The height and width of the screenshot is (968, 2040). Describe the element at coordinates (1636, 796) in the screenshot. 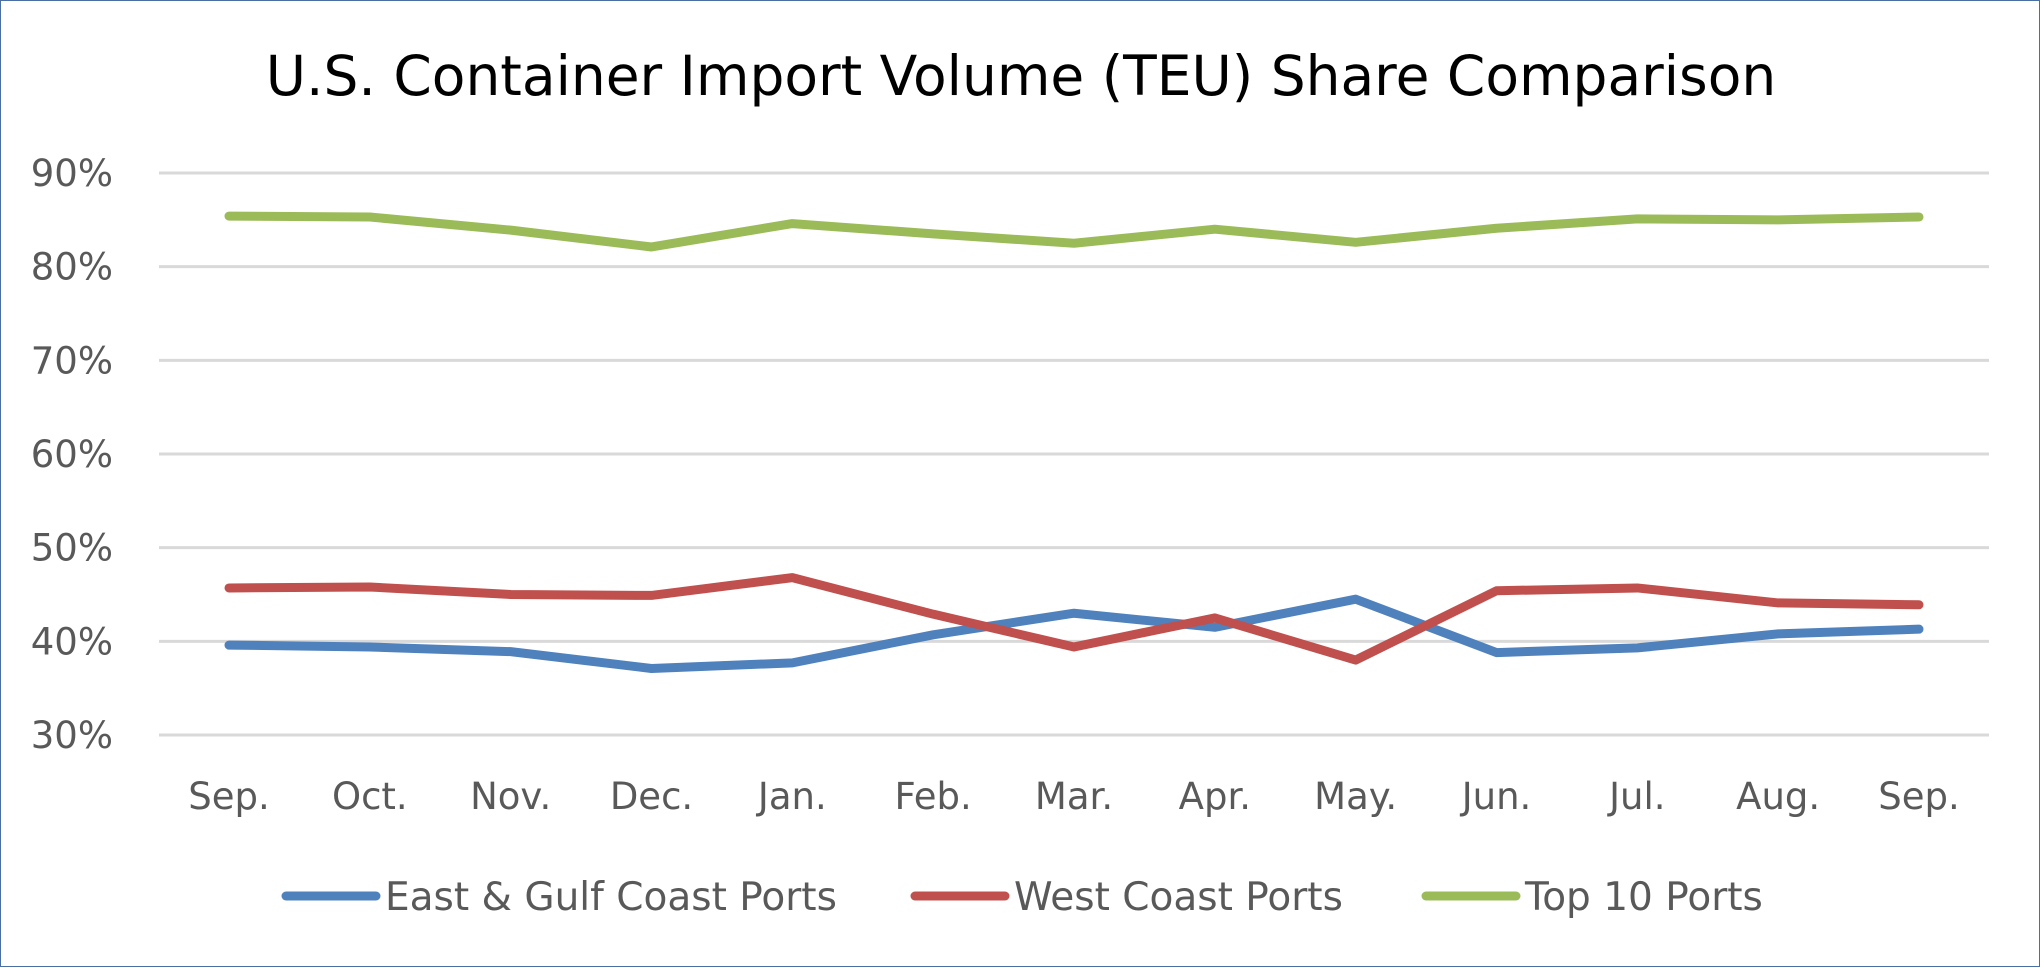

I see `x-tick-label: Jul.` at that location.